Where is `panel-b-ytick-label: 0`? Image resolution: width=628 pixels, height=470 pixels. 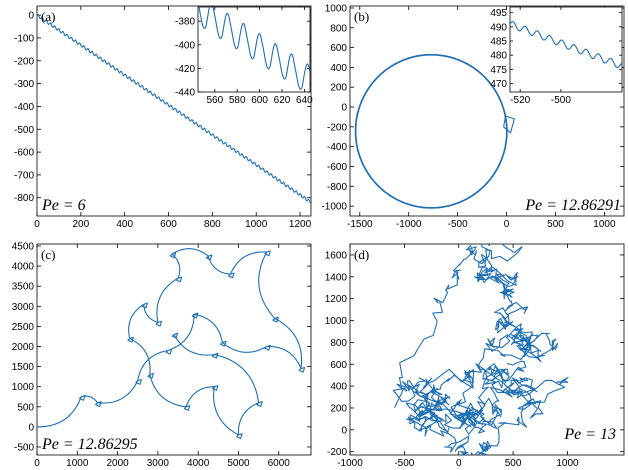 panel-b-ytick-label: 0 is located at coordinates (344, 108).